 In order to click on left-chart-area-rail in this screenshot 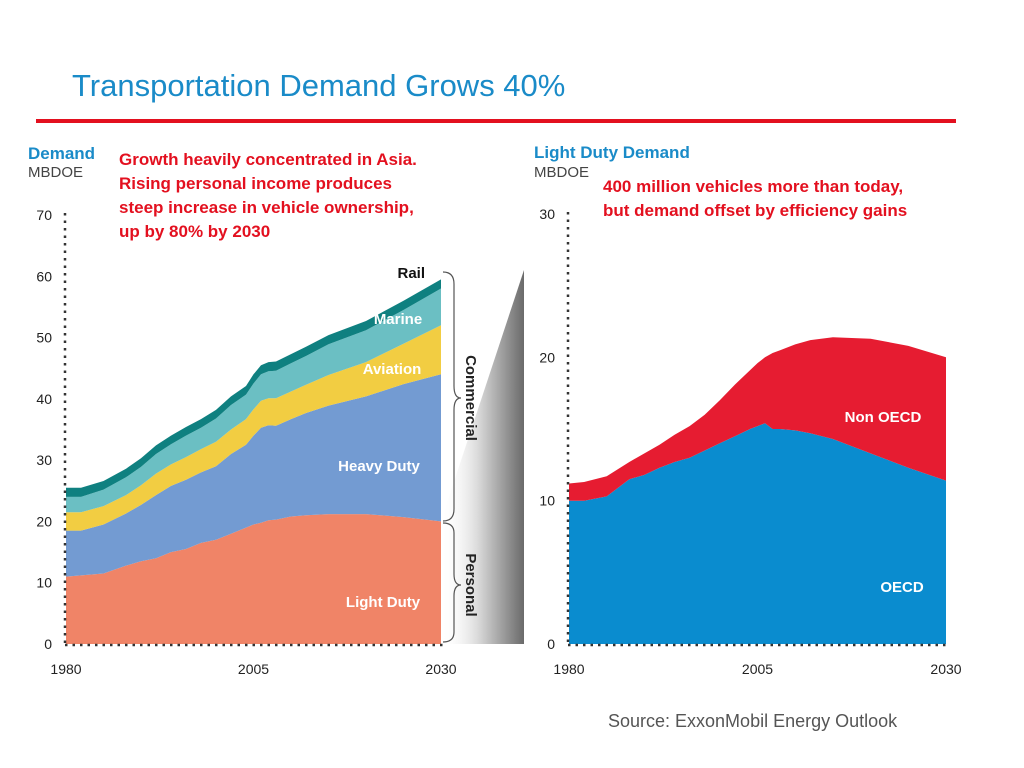, I will do `click(253, 388)`.